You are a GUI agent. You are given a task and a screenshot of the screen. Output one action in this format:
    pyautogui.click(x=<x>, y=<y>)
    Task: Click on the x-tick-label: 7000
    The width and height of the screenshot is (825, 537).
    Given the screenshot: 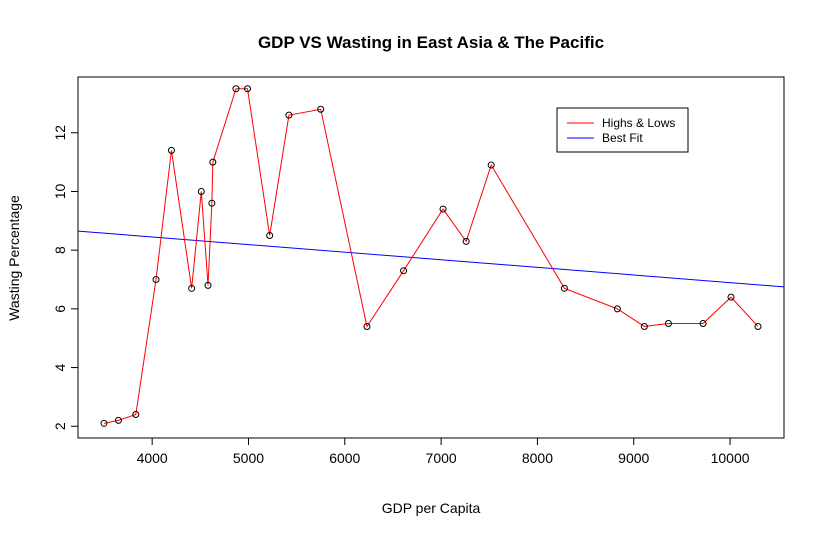 What is the action you would take?
    pyautogui.click(x=441, y=458)
    